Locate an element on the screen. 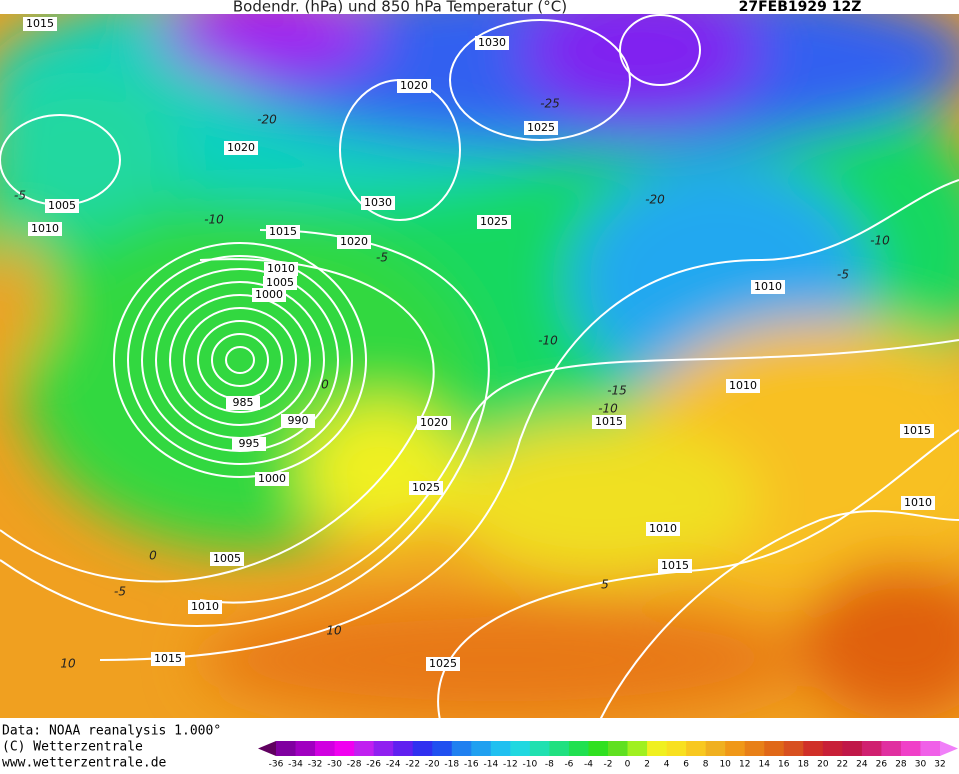 The height and width of the screenshot is (774, 959). colorbar-label: -6 is located at coordinates (568, 765).